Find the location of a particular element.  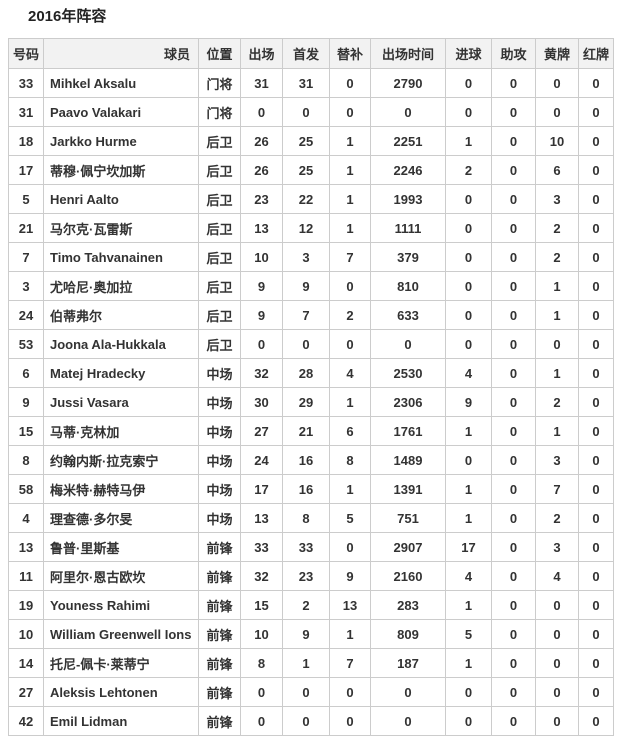

header-row: 号码 球员 位置 出场 首发 替补 出场时间 进球 助攻 黄牌 红牌 is located at coordinates (311, 53).